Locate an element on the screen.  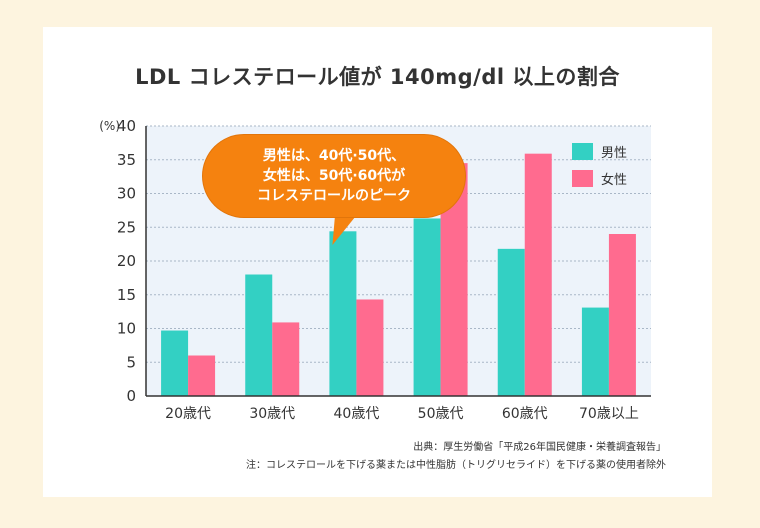
x-tick-label: 40歳代 is located at coordinates (357, 414).